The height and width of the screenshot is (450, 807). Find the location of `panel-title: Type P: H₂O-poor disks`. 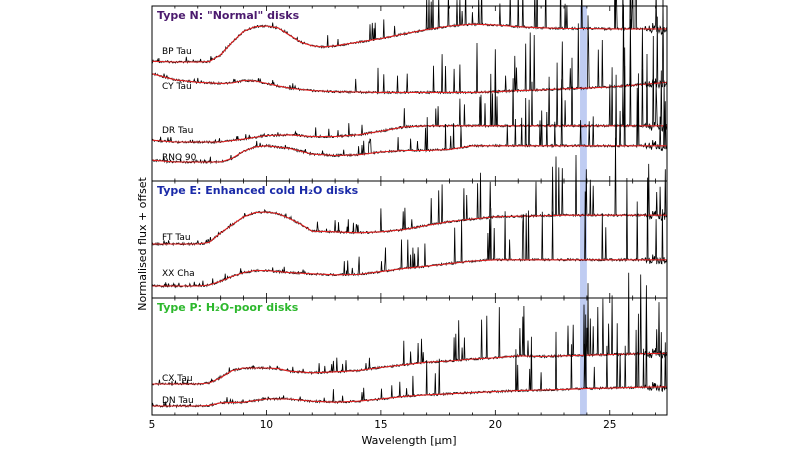

panel-title: Type P: H₂O-poor disks is located at coordinates (228, 307).